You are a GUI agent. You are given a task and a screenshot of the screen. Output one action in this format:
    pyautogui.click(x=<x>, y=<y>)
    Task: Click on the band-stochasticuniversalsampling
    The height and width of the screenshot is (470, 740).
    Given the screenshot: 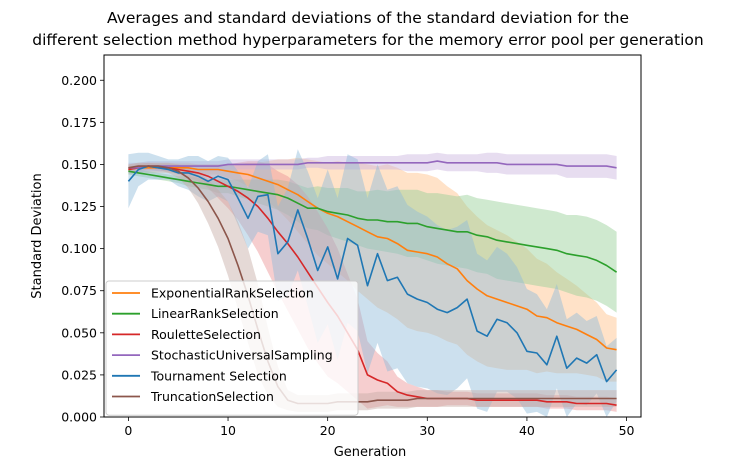 What is the action you would take?
    pyautogui.click(x=372, y=166)
    